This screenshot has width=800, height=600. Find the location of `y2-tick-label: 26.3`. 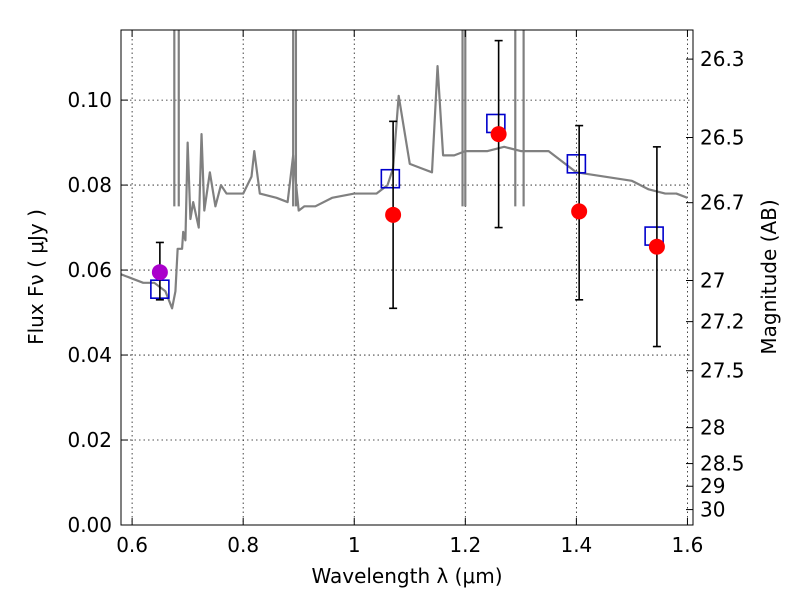

y2-tick-label: 26.3 is located at coordinates (722, 59).